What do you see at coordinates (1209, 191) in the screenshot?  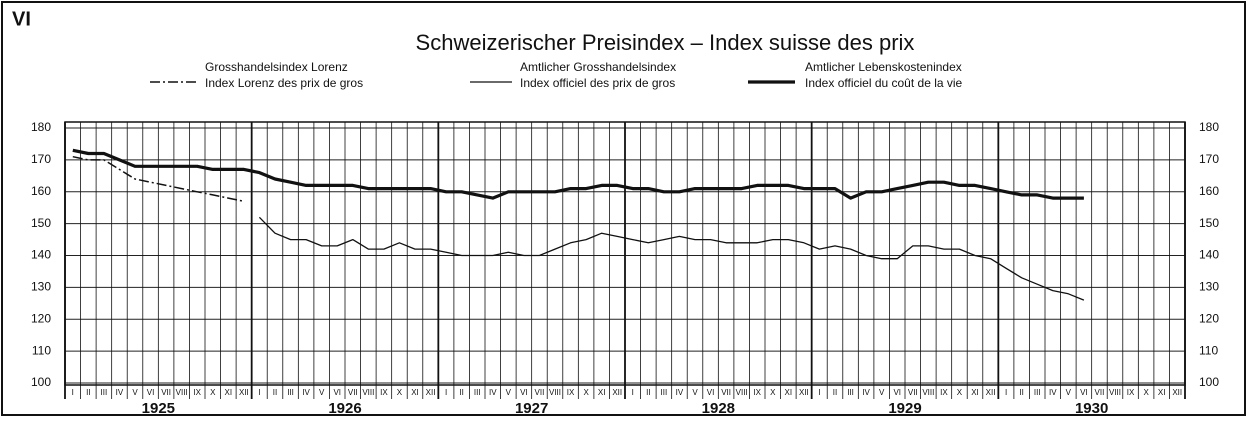 I see `y2-tick-label: 160` at bounding box center [1209, 191].